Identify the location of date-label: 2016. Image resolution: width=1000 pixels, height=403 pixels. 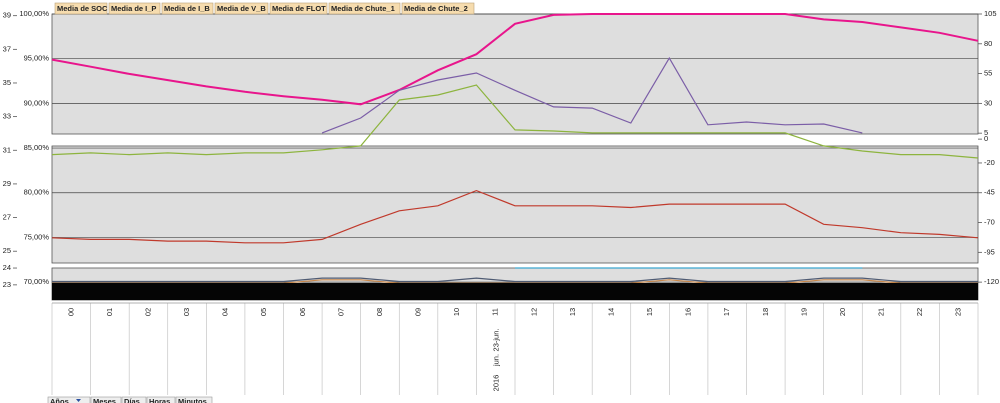
(496, 383).